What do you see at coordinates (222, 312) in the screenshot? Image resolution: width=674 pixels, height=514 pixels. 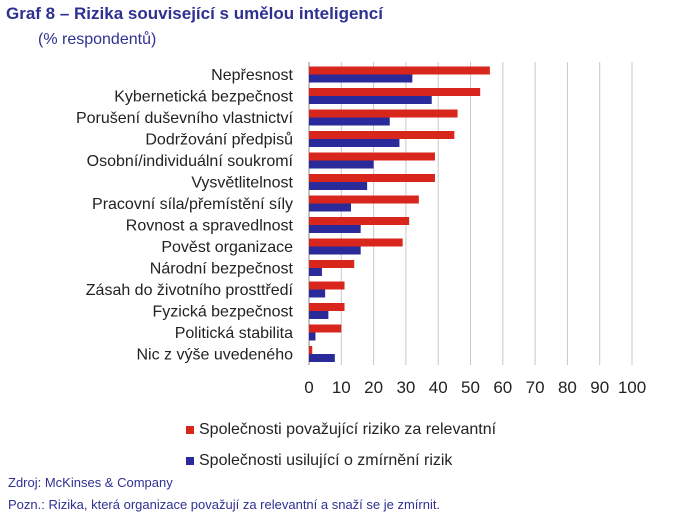 I see `category-label-11: Fyzická bezpečnost` at bounding box center [222, 312].